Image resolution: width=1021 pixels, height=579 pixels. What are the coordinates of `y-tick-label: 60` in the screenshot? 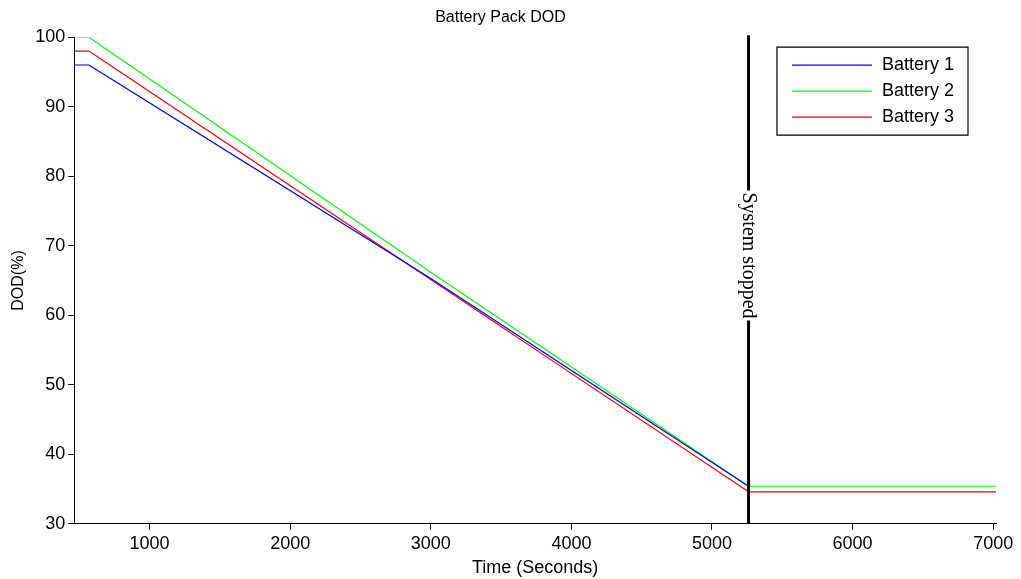 It's located at (55, 314).